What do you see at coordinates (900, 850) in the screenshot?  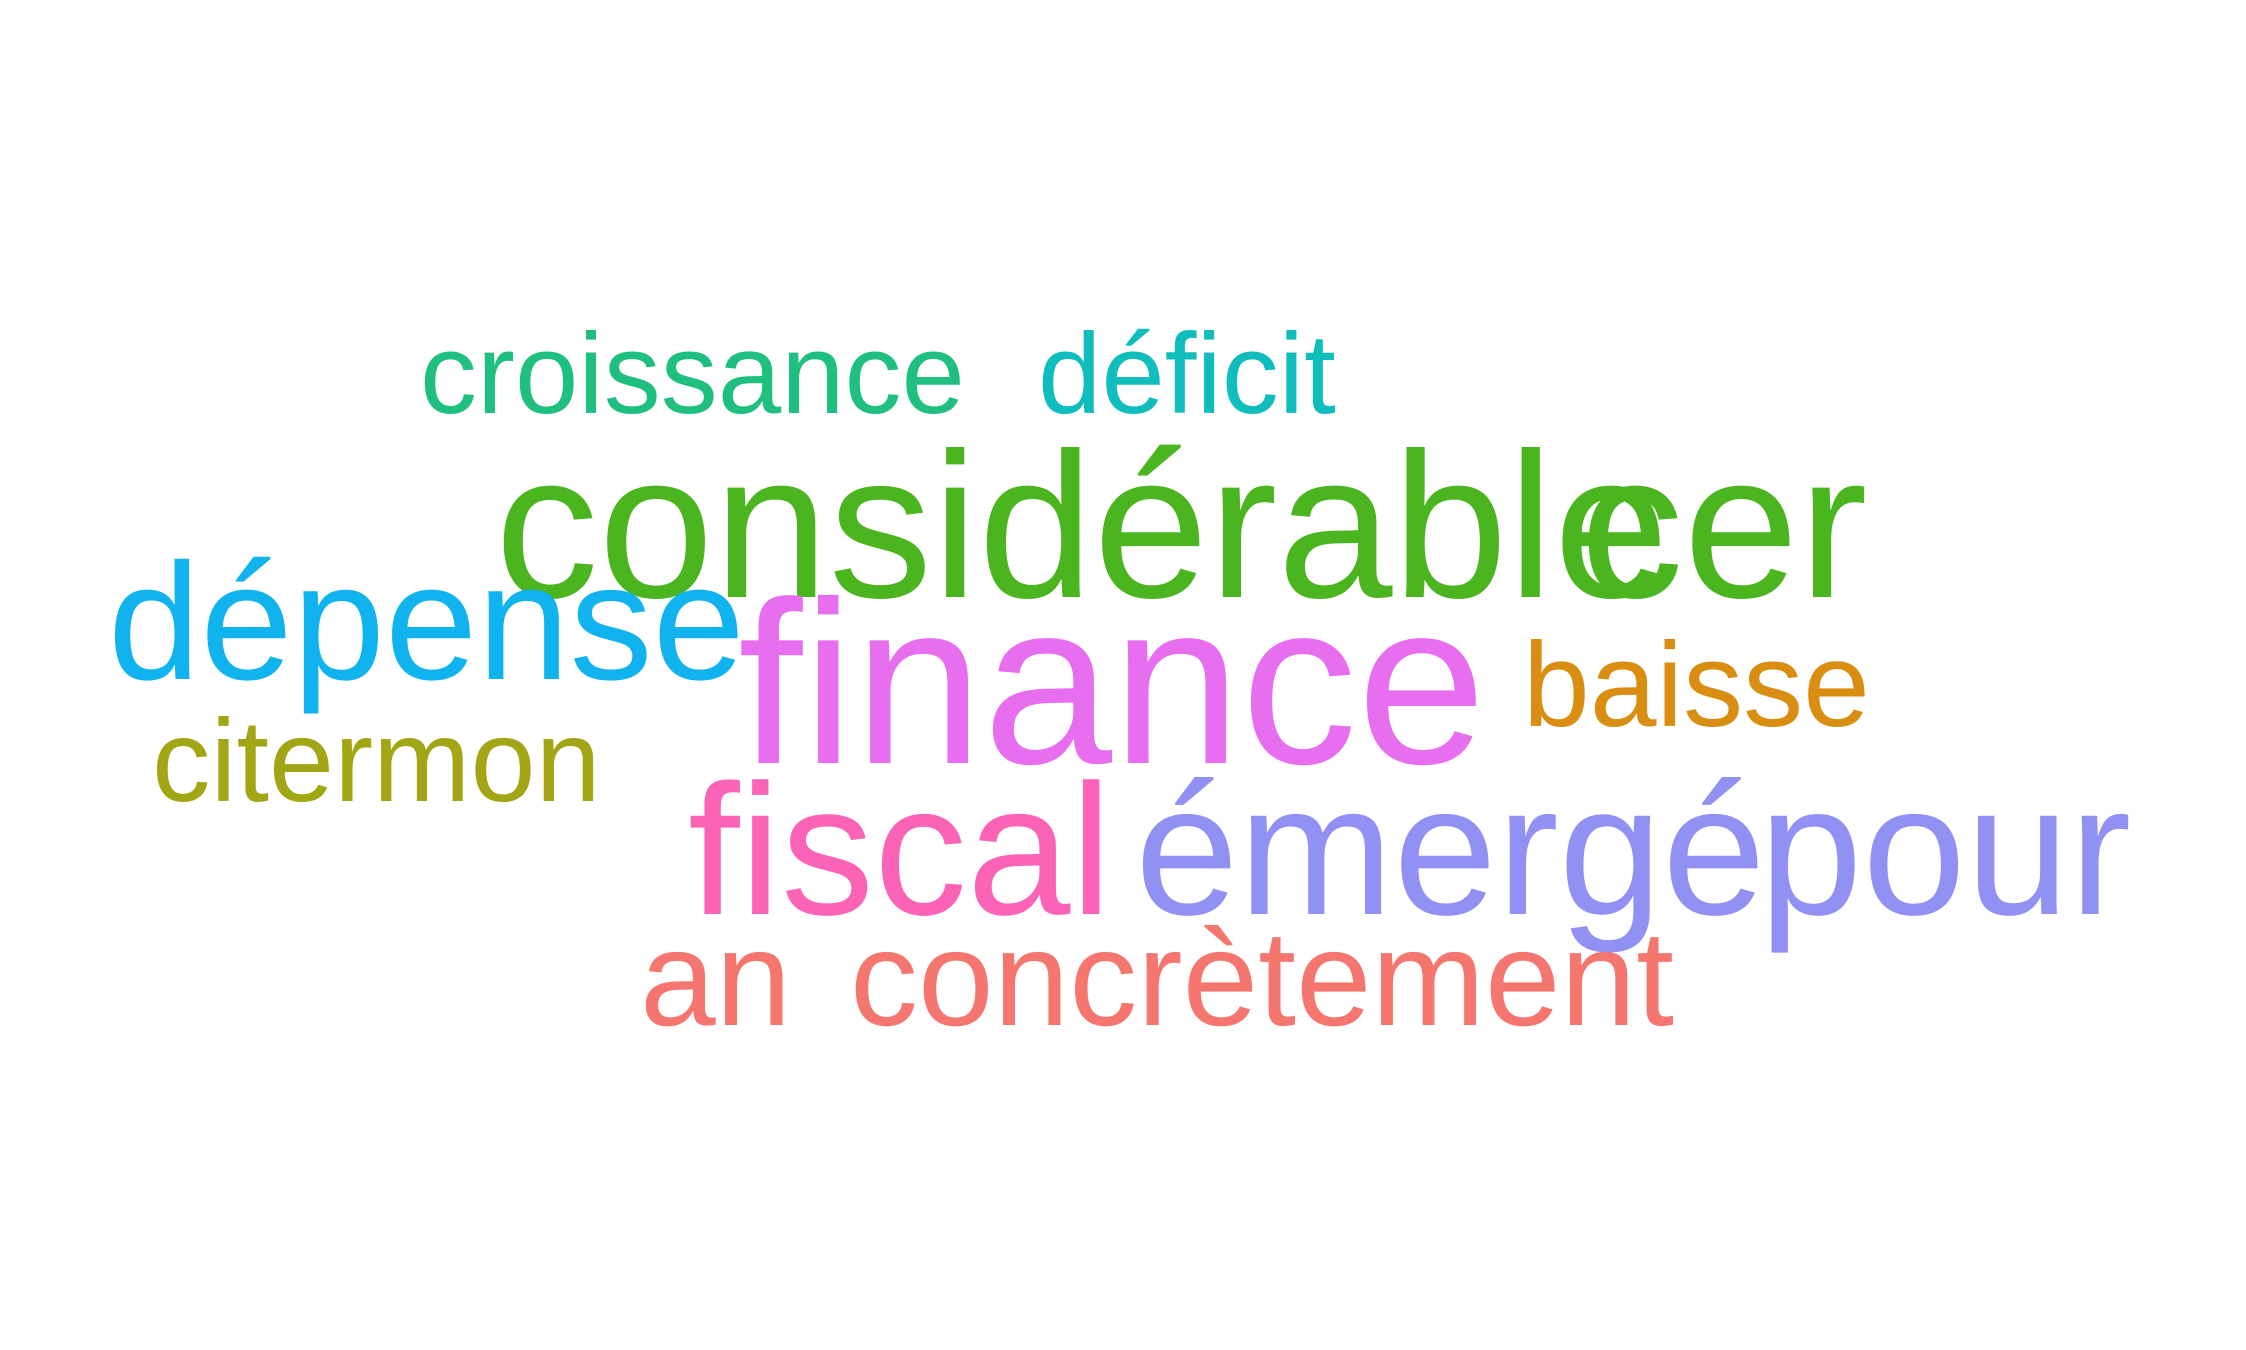 I see `word-fiscal: fiscal` at bounding box center [900, 850].